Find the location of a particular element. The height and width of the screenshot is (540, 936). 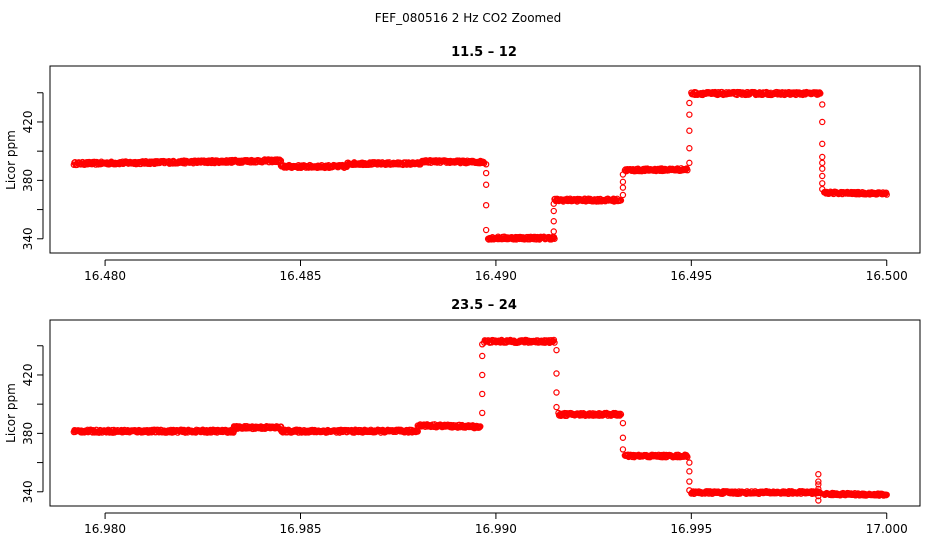

x-tick-label: 16.500 is located at coordinates (887, 276).